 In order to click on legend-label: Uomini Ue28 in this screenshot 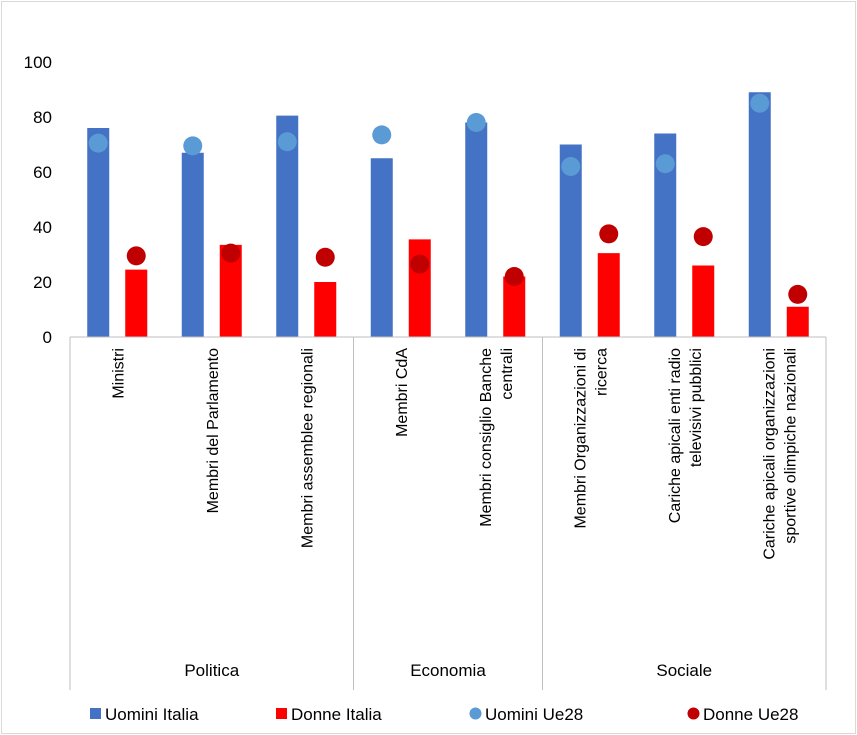, I will do `click(534, 714)`.